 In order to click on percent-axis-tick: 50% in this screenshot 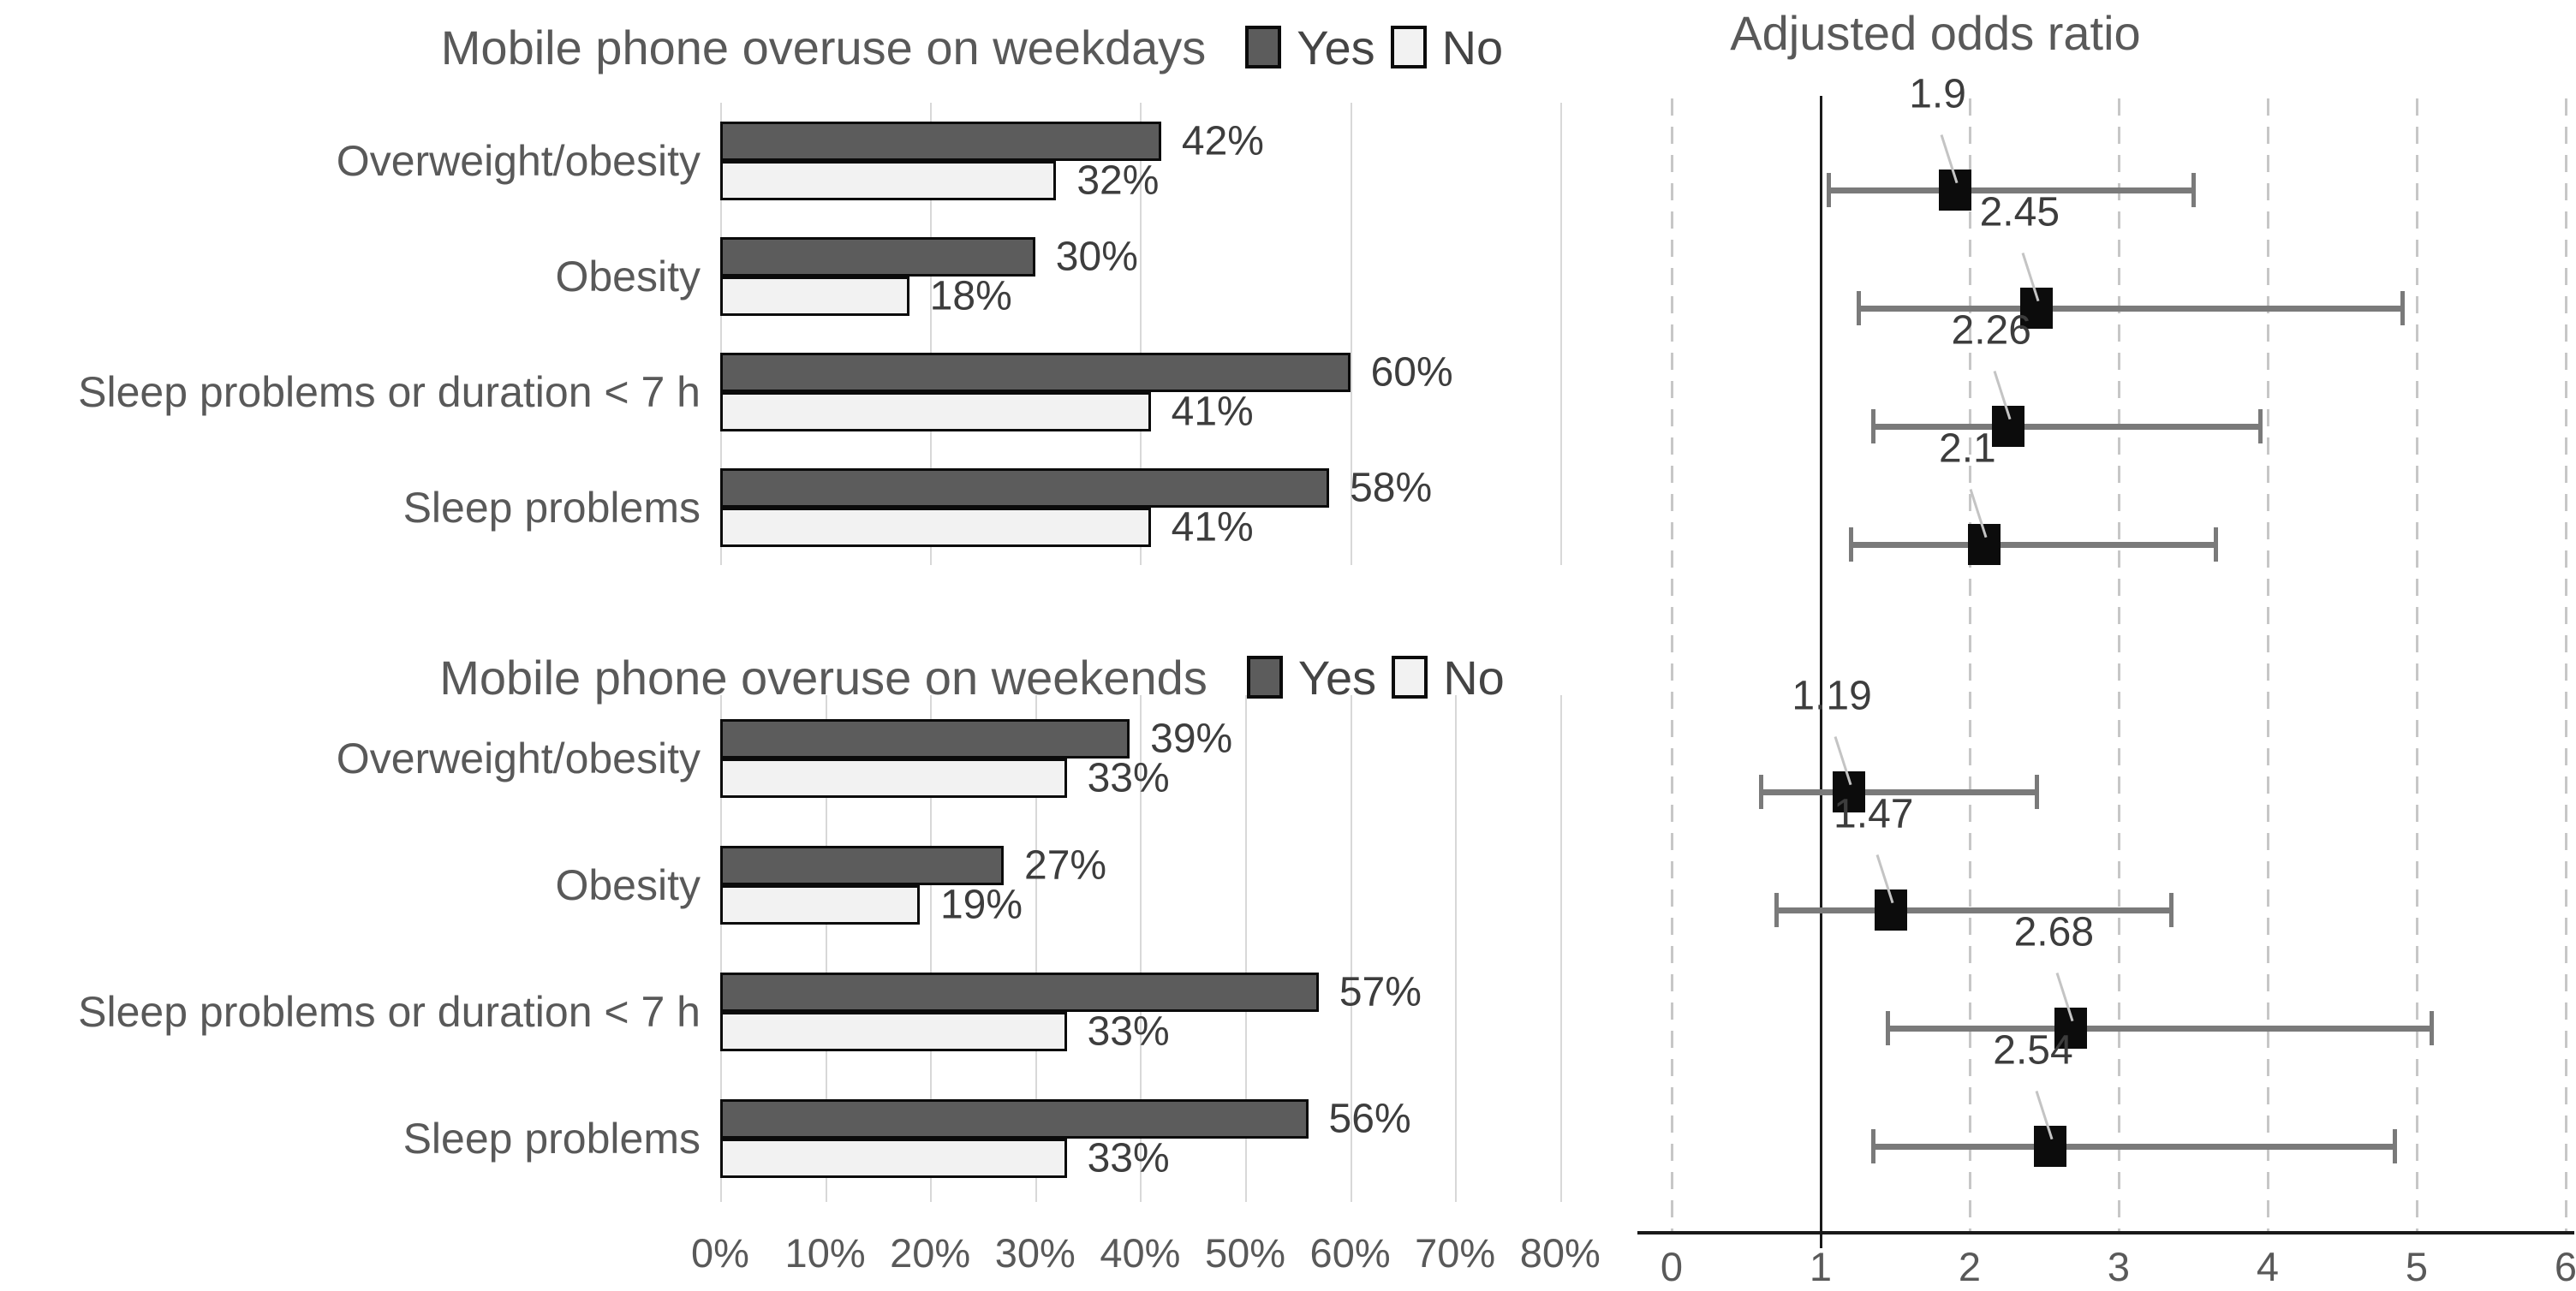, I will do `click(1245, 1253)`.